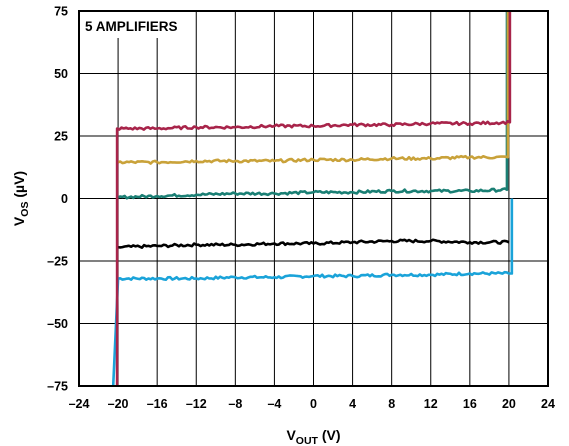 The width and height of the screenshot is (569, 446). I want to click on x-tick-label: 24, so click(548, 404).